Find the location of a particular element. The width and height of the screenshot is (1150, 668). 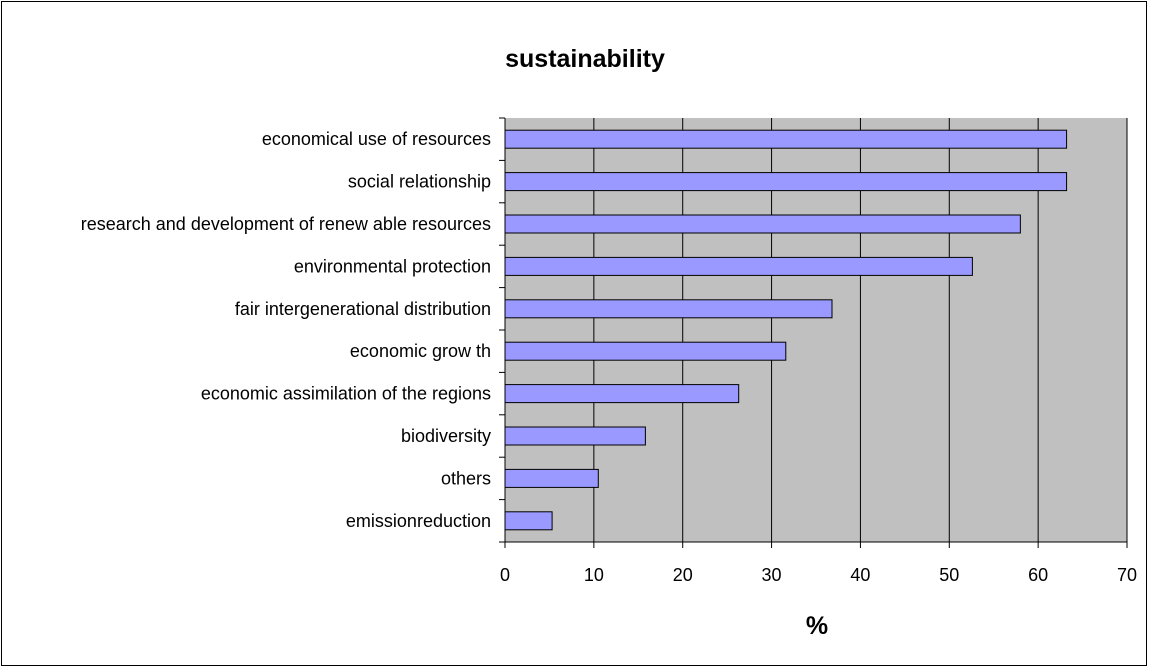

category-label-1: social relationship is located at coordinates (419, 182).